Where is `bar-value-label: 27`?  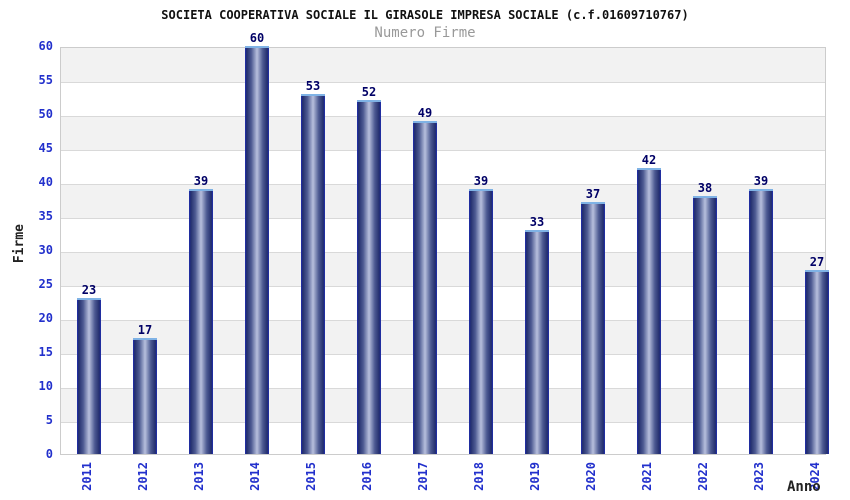 bar-value-label: 27 is located at coordinates (817, 262).